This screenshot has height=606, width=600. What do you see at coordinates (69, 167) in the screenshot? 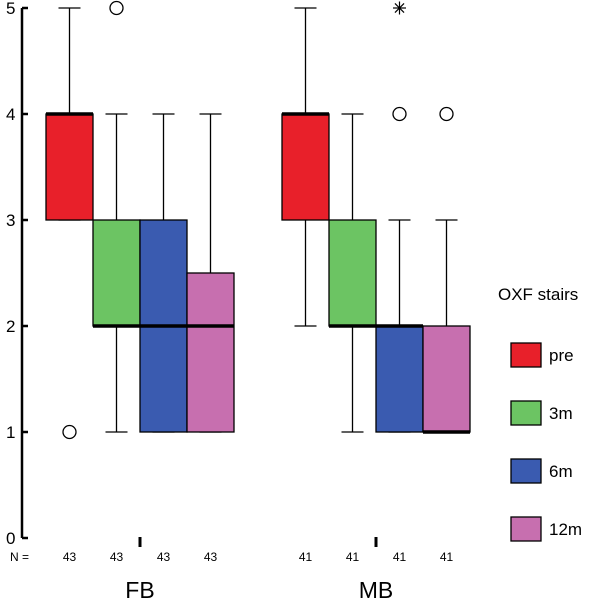
I see `box-fb-pre` at bounding box center [69, 167].